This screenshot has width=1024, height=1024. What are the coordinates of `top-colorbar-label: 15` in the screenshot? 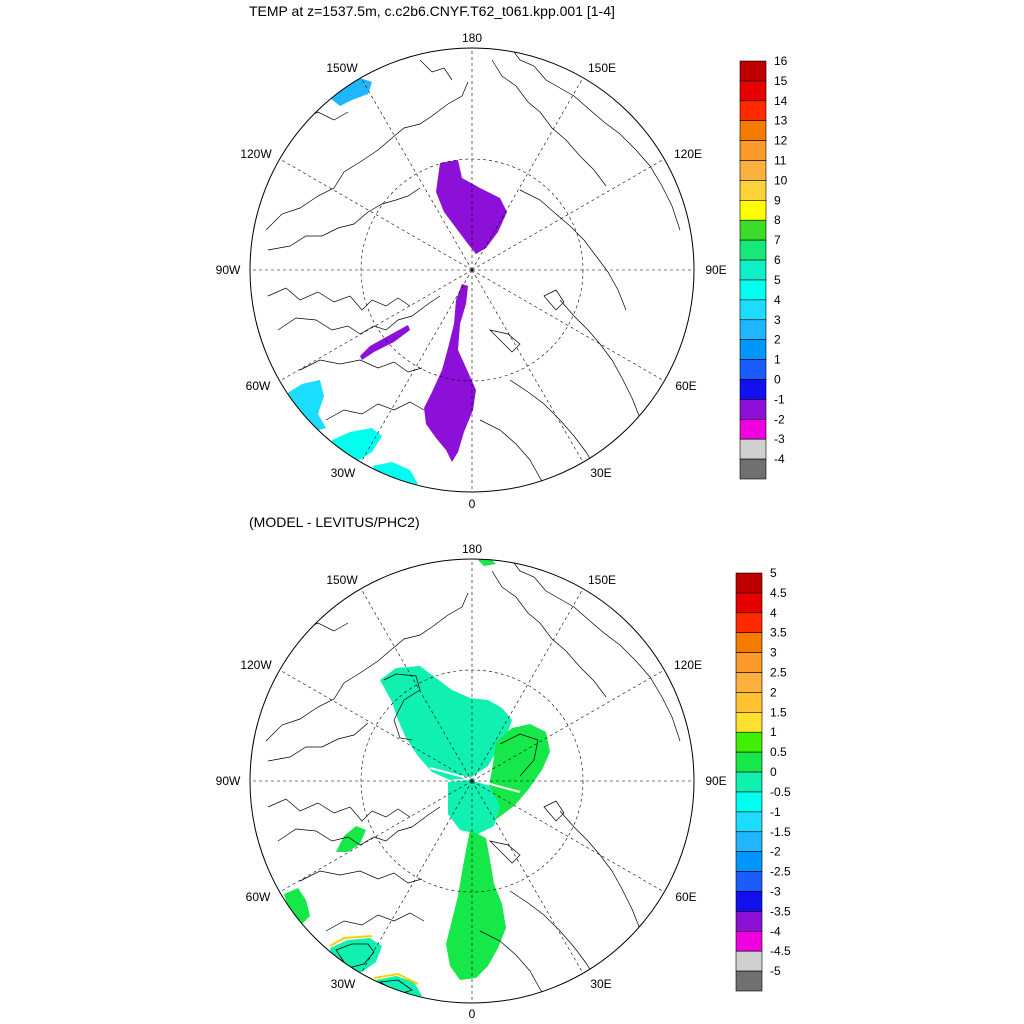 It's located at (781, 81).